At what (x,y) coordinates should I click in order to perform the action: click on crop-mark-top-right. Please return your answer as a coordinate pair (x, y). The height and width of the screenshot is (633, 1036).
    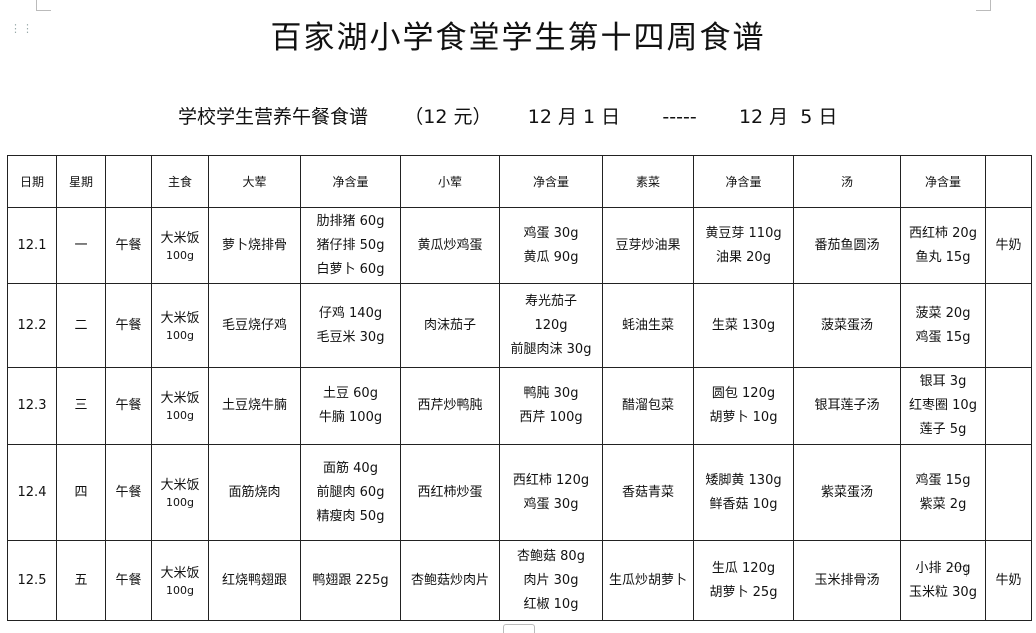
    Looking at the image, I should click on (983, 5).